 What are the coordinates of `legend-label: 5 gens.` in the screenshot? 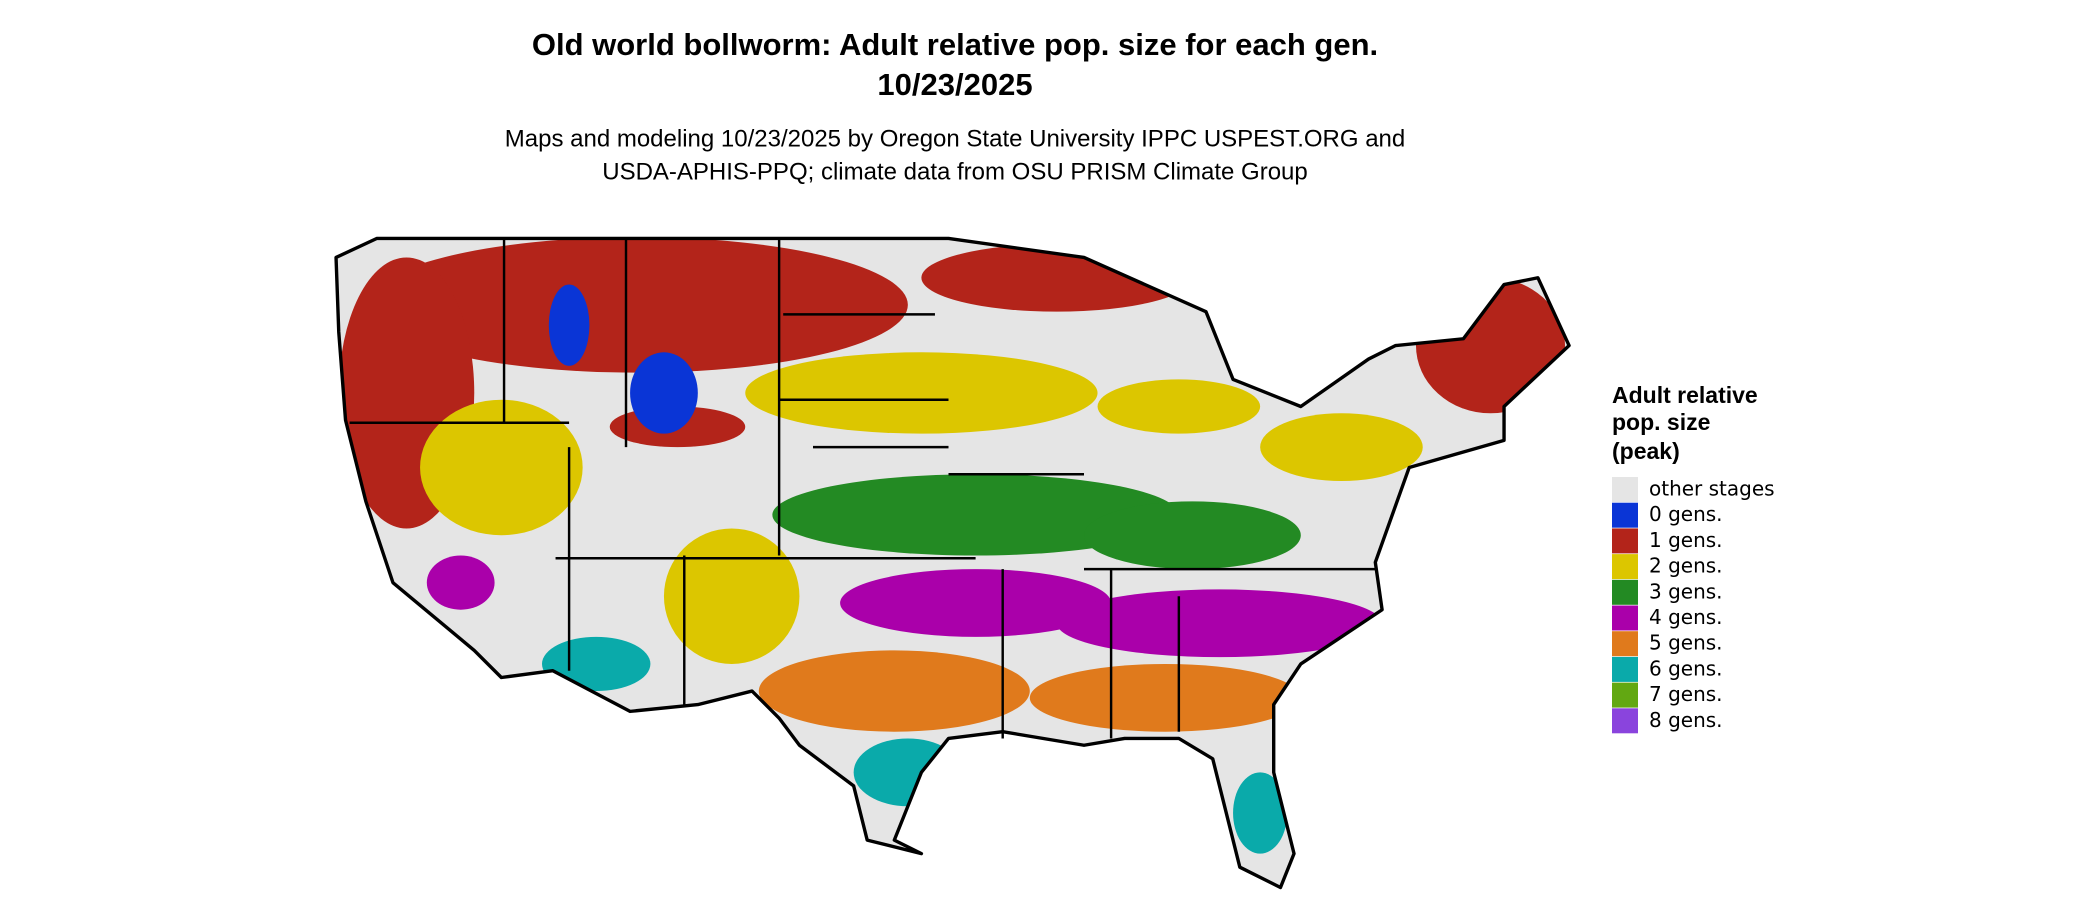 It's located at (1686, 643).